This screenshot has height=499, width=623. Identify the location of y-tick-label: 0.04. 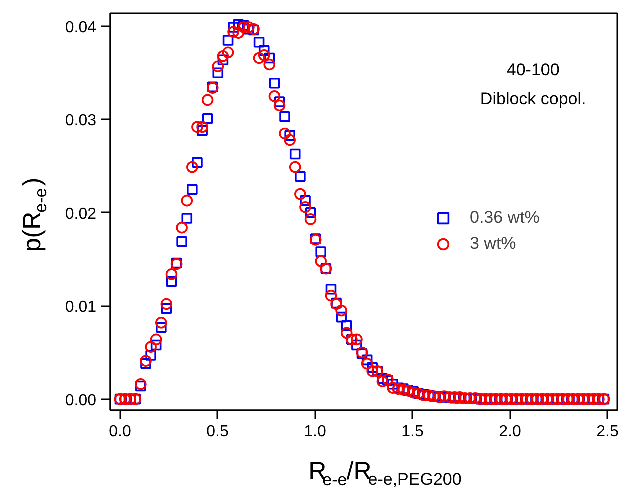
(81, 28).